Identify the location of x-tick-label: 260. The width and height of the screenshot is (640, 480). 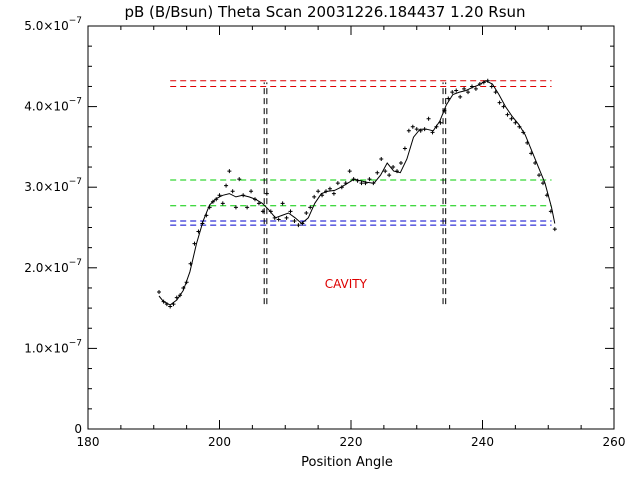
(614, 442).